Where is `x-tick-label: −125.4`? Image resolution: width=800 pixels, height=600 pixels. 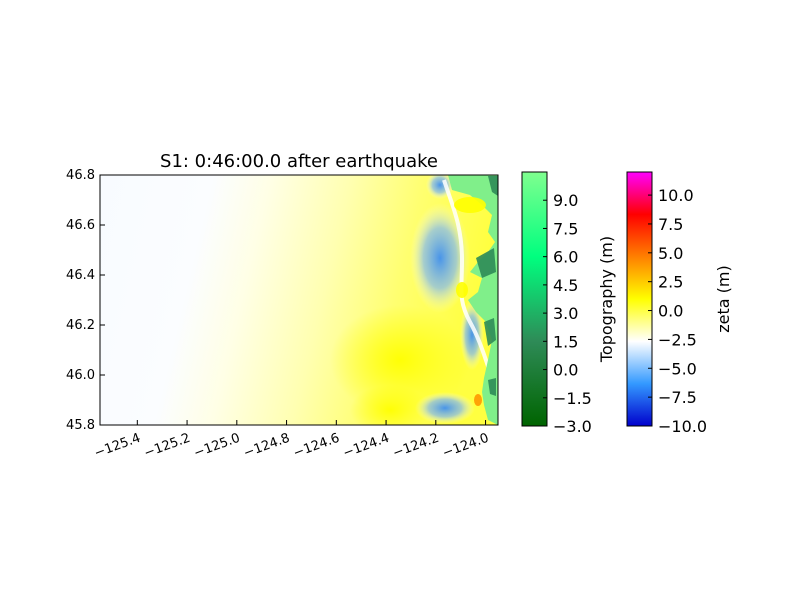
x-tick-label: −125.4 is located at coordinates (117, 446).